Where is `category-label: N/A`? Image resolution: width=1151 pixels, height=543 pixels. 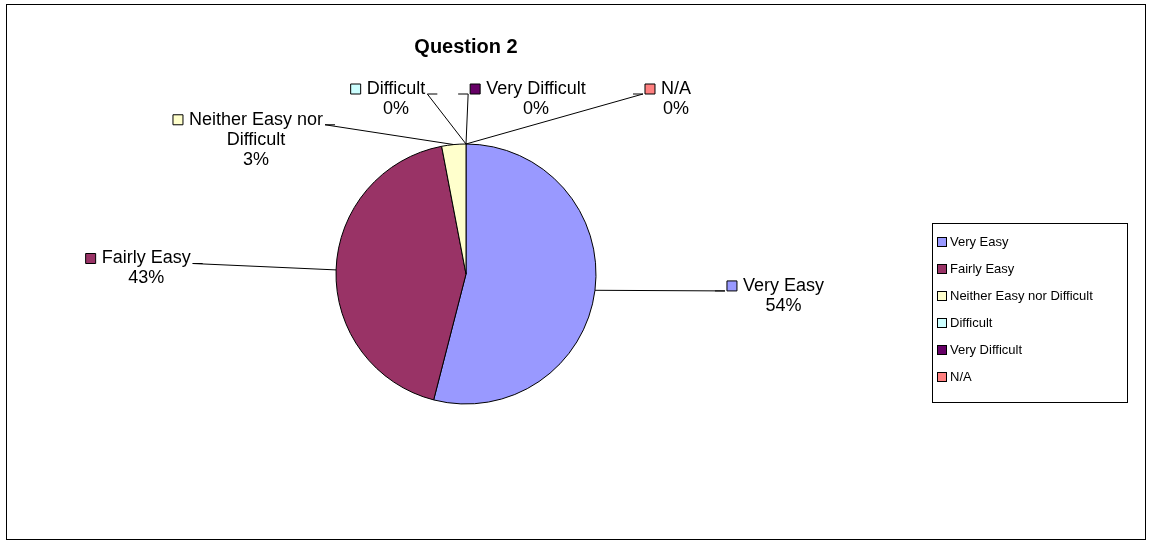
category-label: N/A is located at coordinates (961, 376).